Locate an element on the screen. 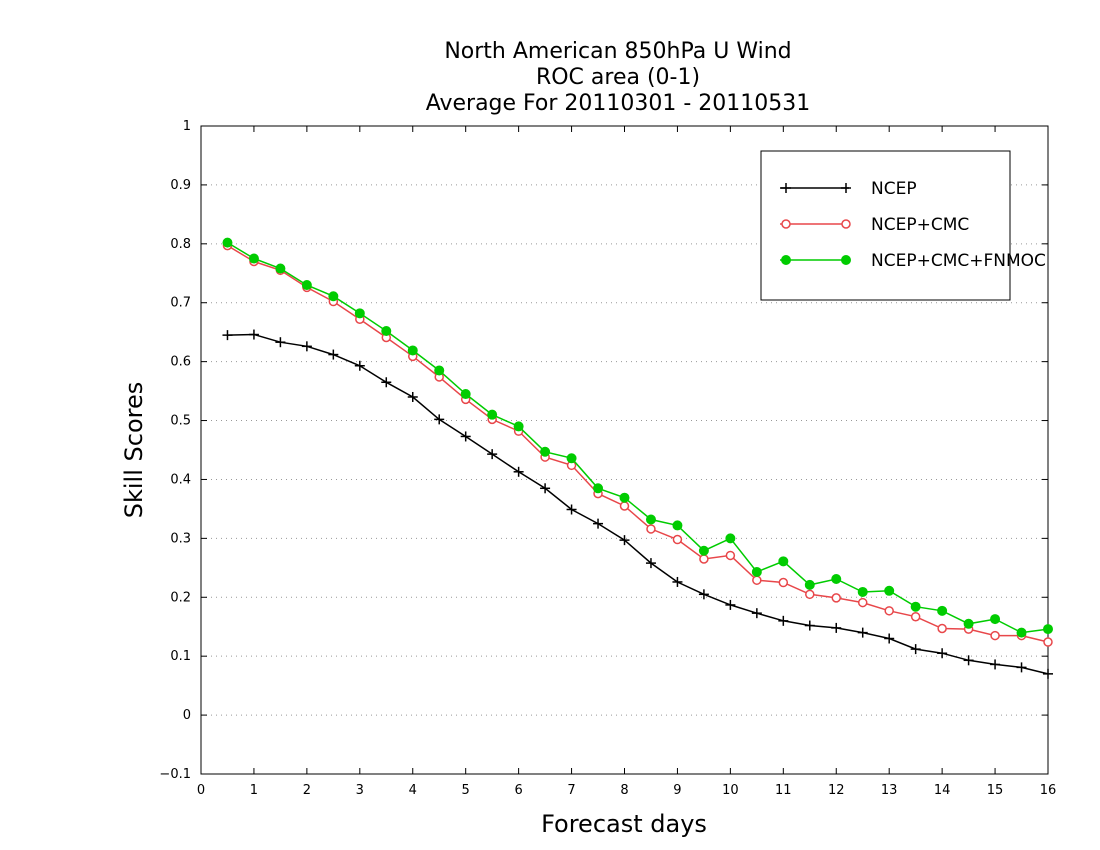 The width and height of the screenshot is (1100, 850). chart-title-line: Average For 20110301 - 20110531 is located at coordinates (618, 103).